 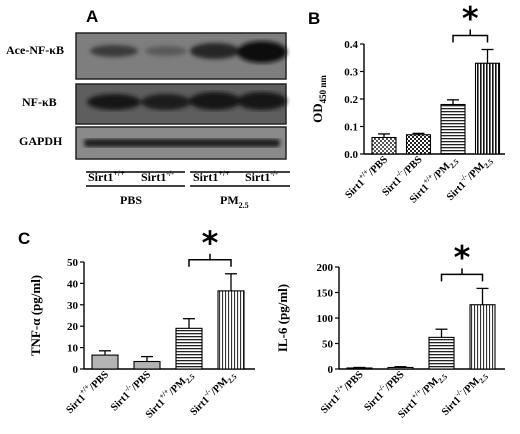 What do you see at coordinates (282, 318) in the screenshot?
I see `y-axis-label: IL-6 (pg/ml)` at bounding box center [282, 318].